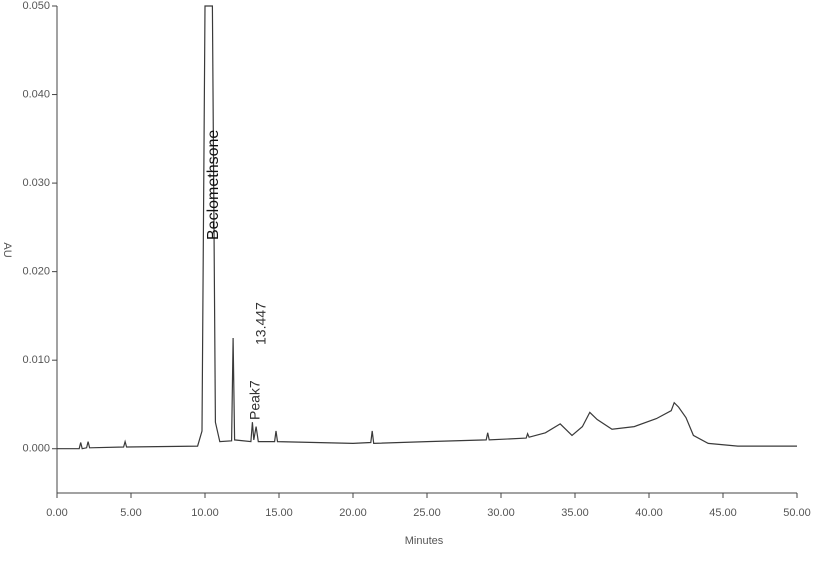 This screenshot has width=833, height=569. What do you see at coordinates (501, 513) in the screenshot?
I see `x-tick-label: 30.00` at bounding box center [501, 513].